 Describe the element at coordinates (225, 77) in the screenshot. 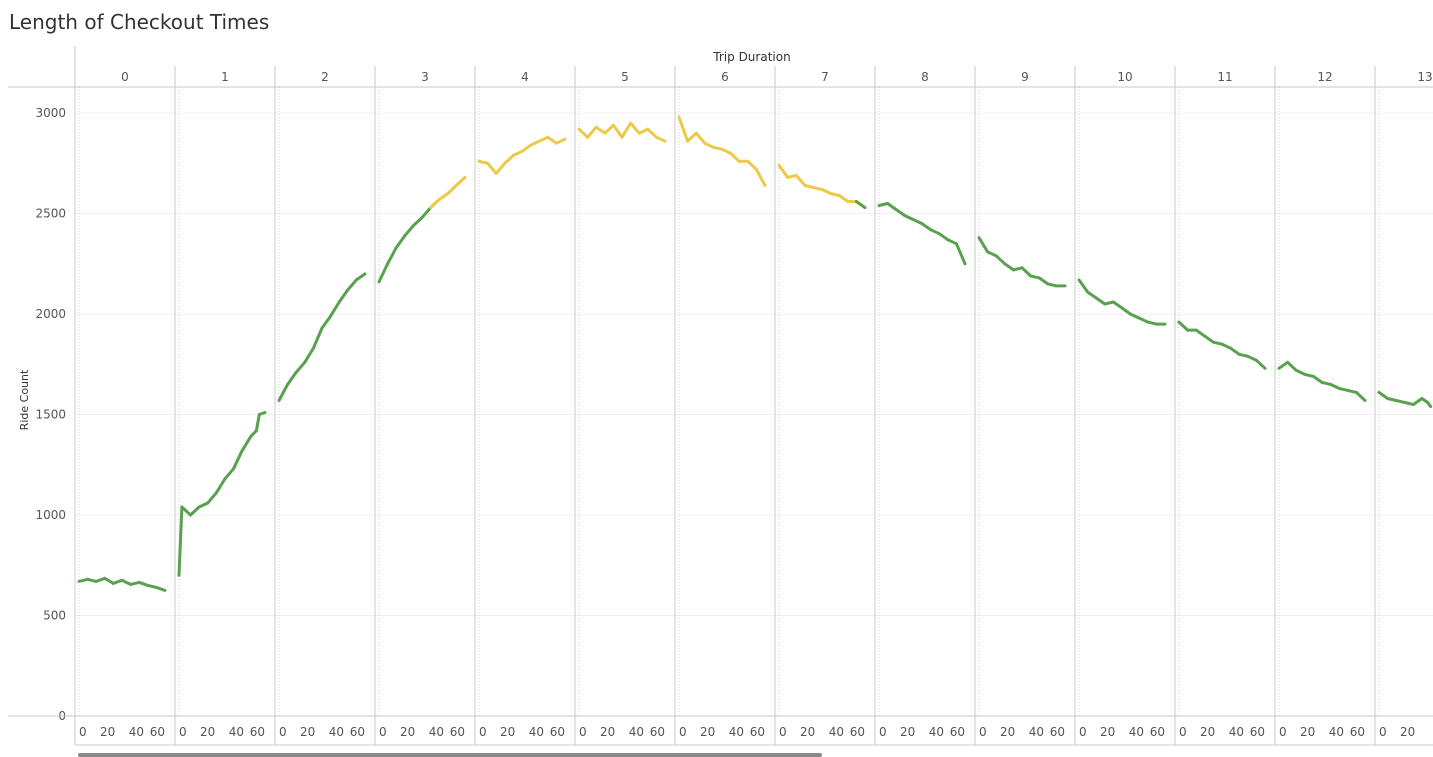

I see `panel-header-1: 1` at that location.